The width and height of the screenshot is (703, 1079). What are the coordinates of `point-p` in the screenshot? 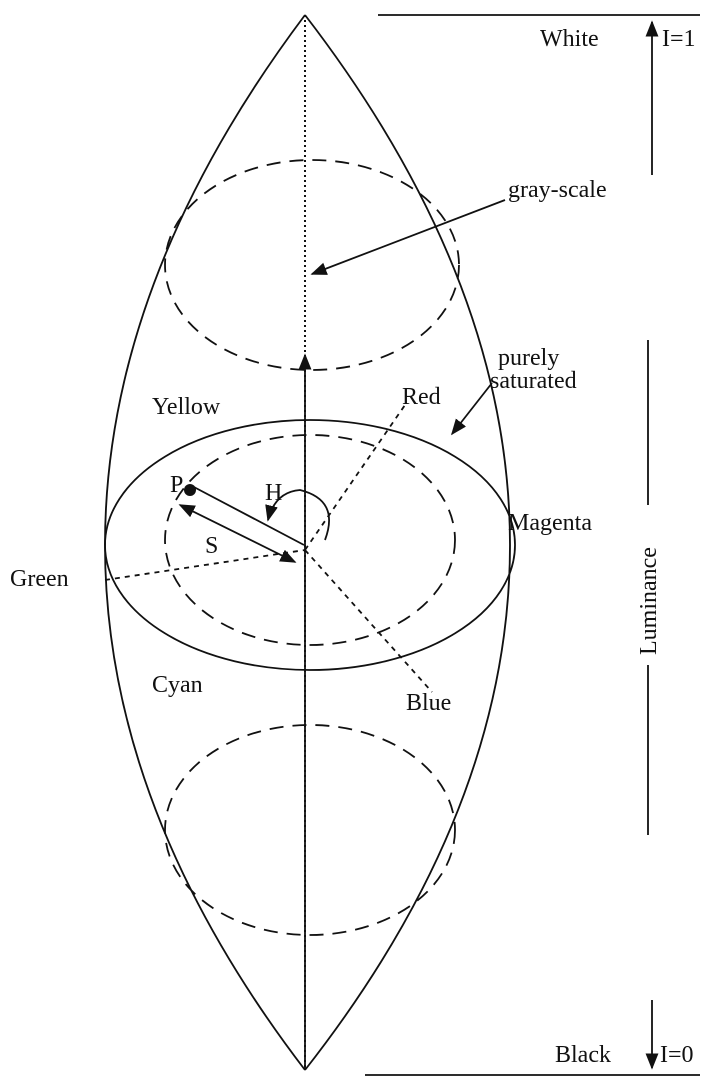 It's located at (190, 490).